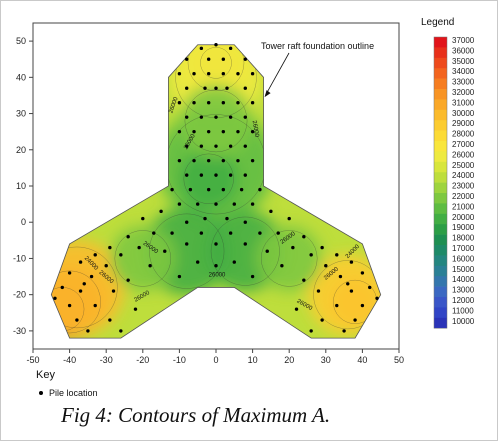 The height and width of the screenshot is (443, 500). I want to click on x-tick-label: 10, so click(253, 360).